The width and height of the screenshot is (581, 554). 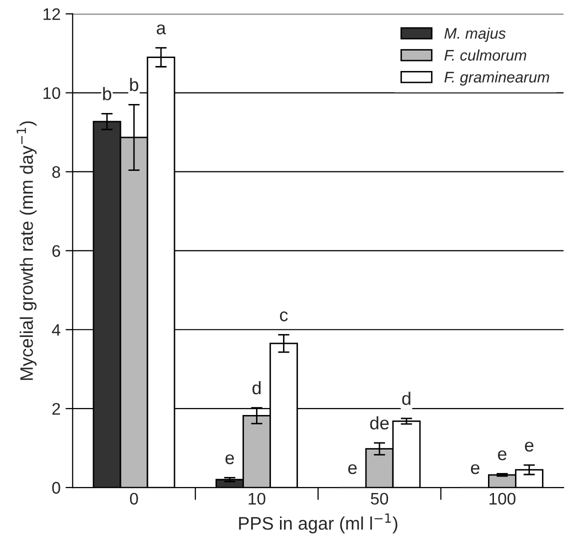 I want to click on y-tick-label: 2, so click(x=56, y=408).